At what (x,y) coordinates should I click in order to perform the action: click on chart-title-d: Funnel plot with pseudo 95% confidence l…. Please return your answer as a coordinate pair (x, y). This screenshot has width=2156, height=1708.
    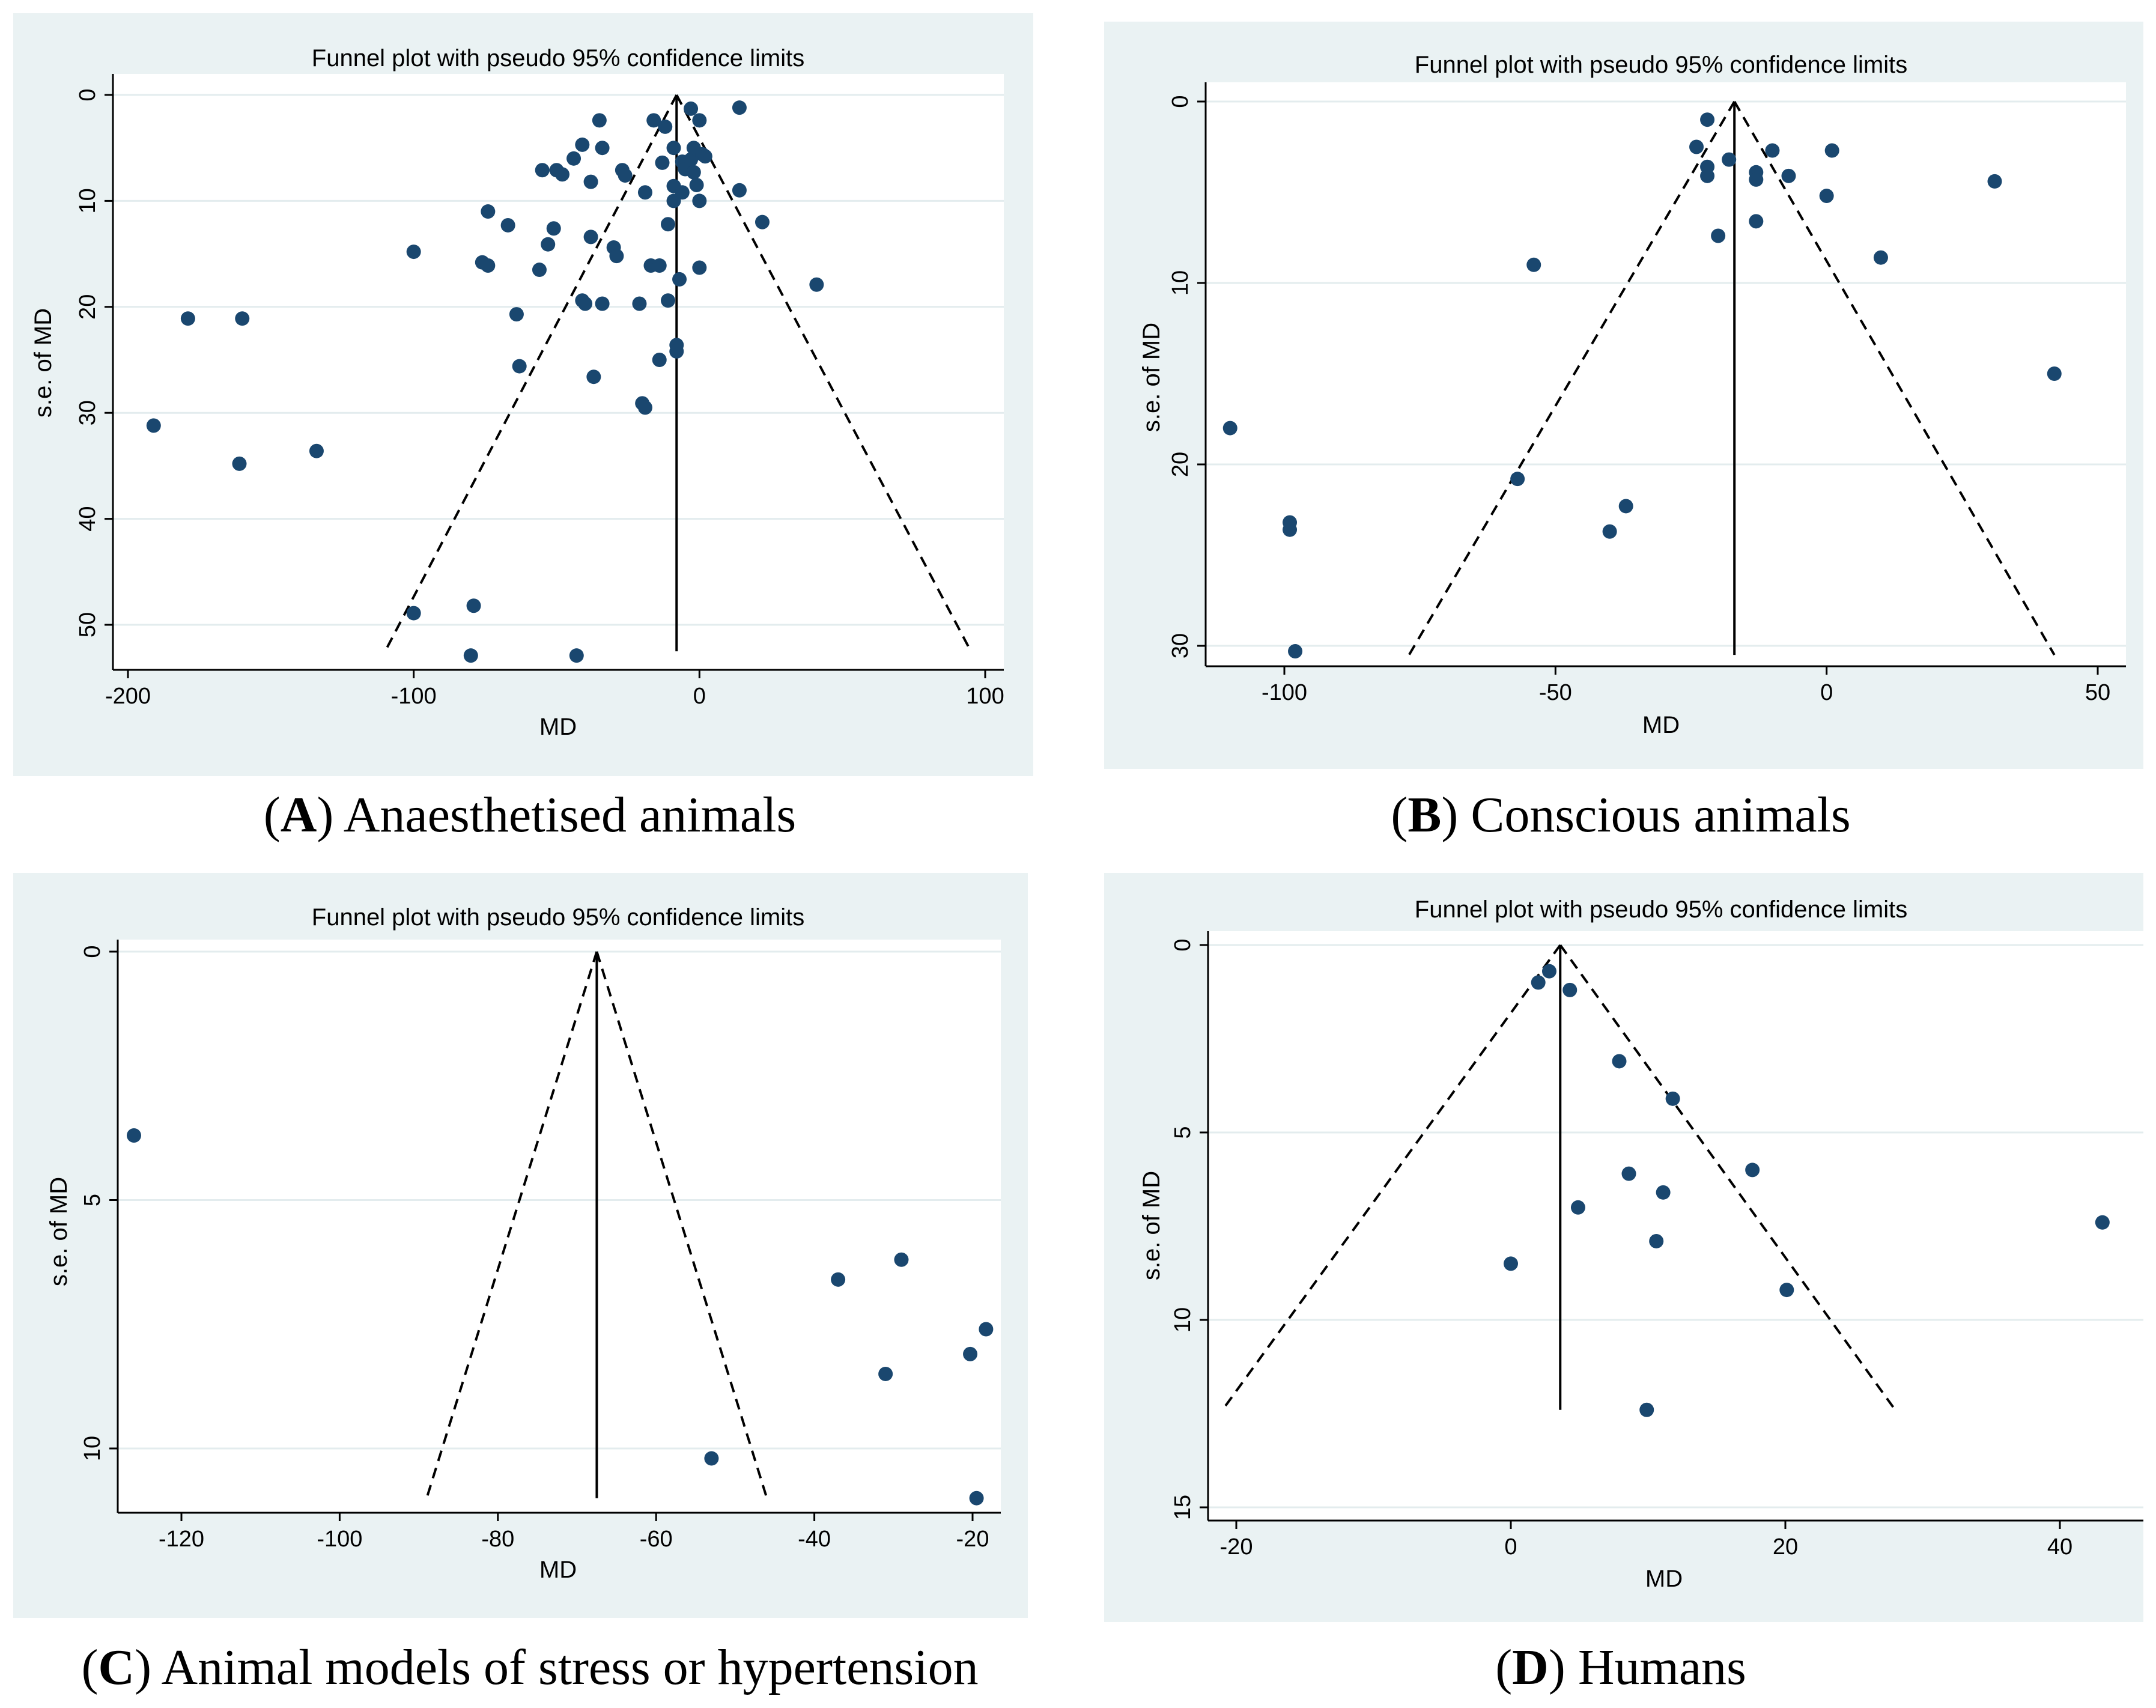
    Looking at the image, I should click on (1661, 909).